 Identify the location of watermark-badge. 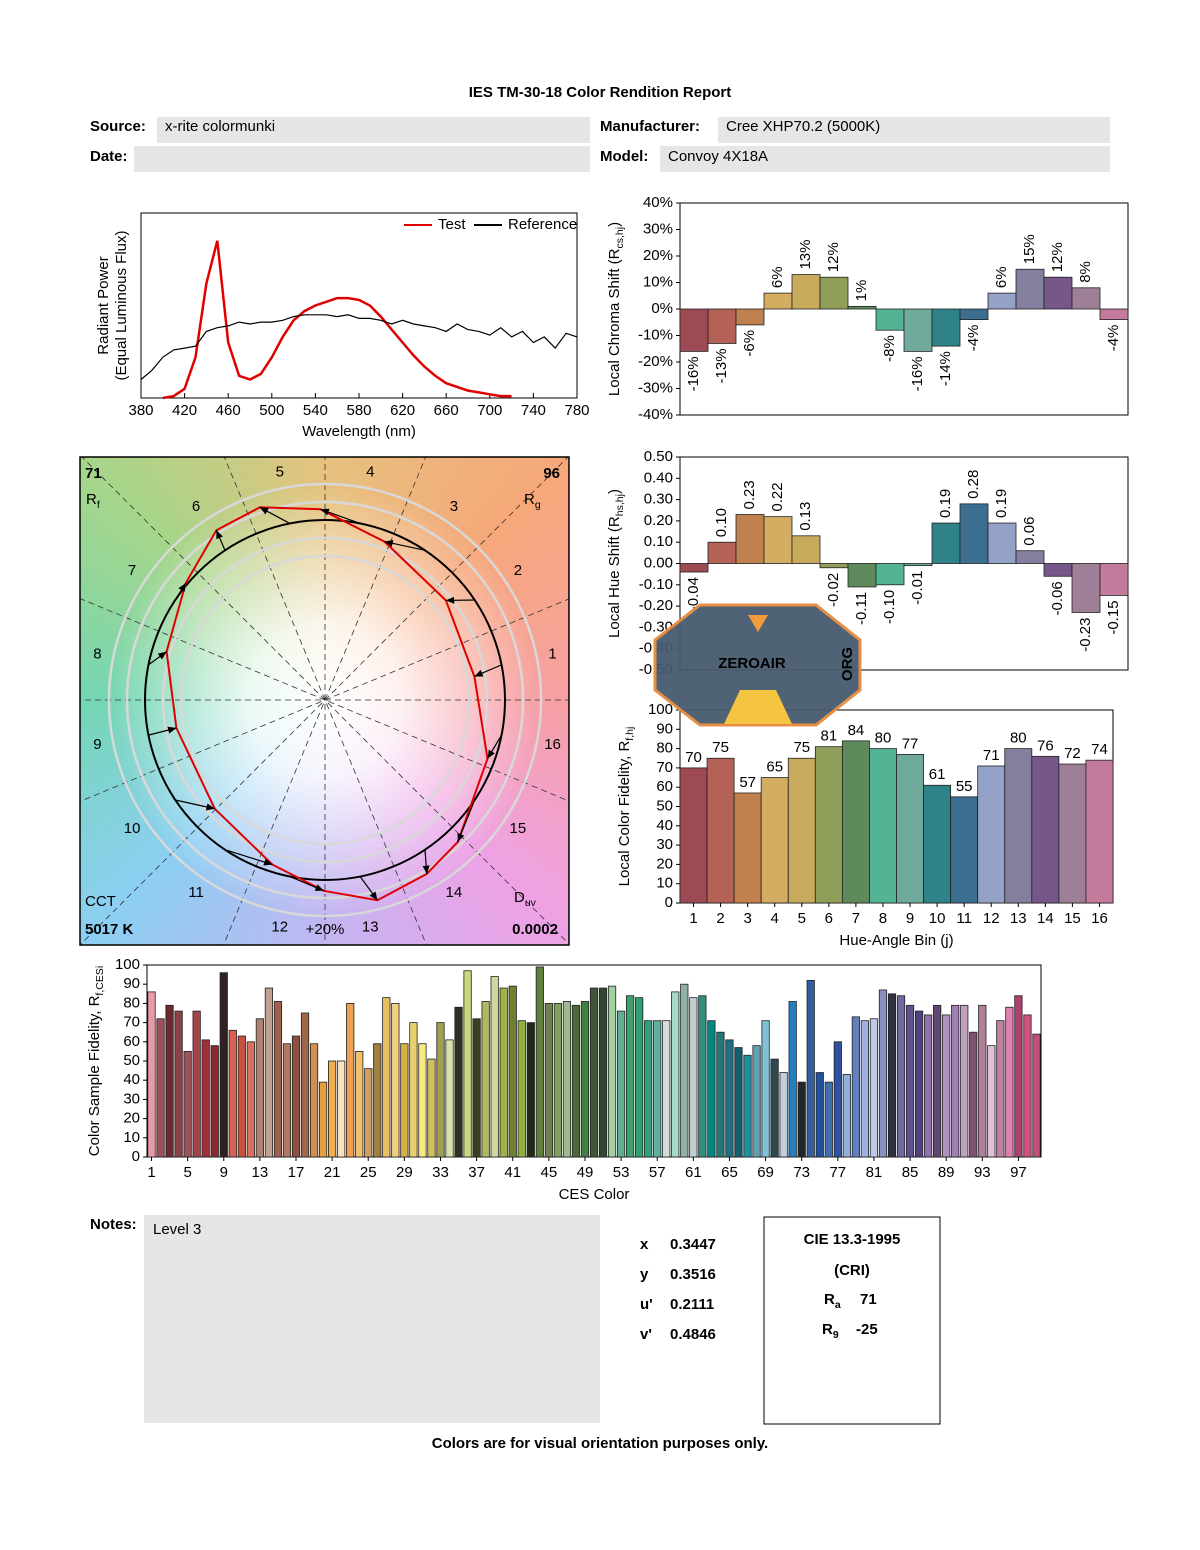
(757, 665).